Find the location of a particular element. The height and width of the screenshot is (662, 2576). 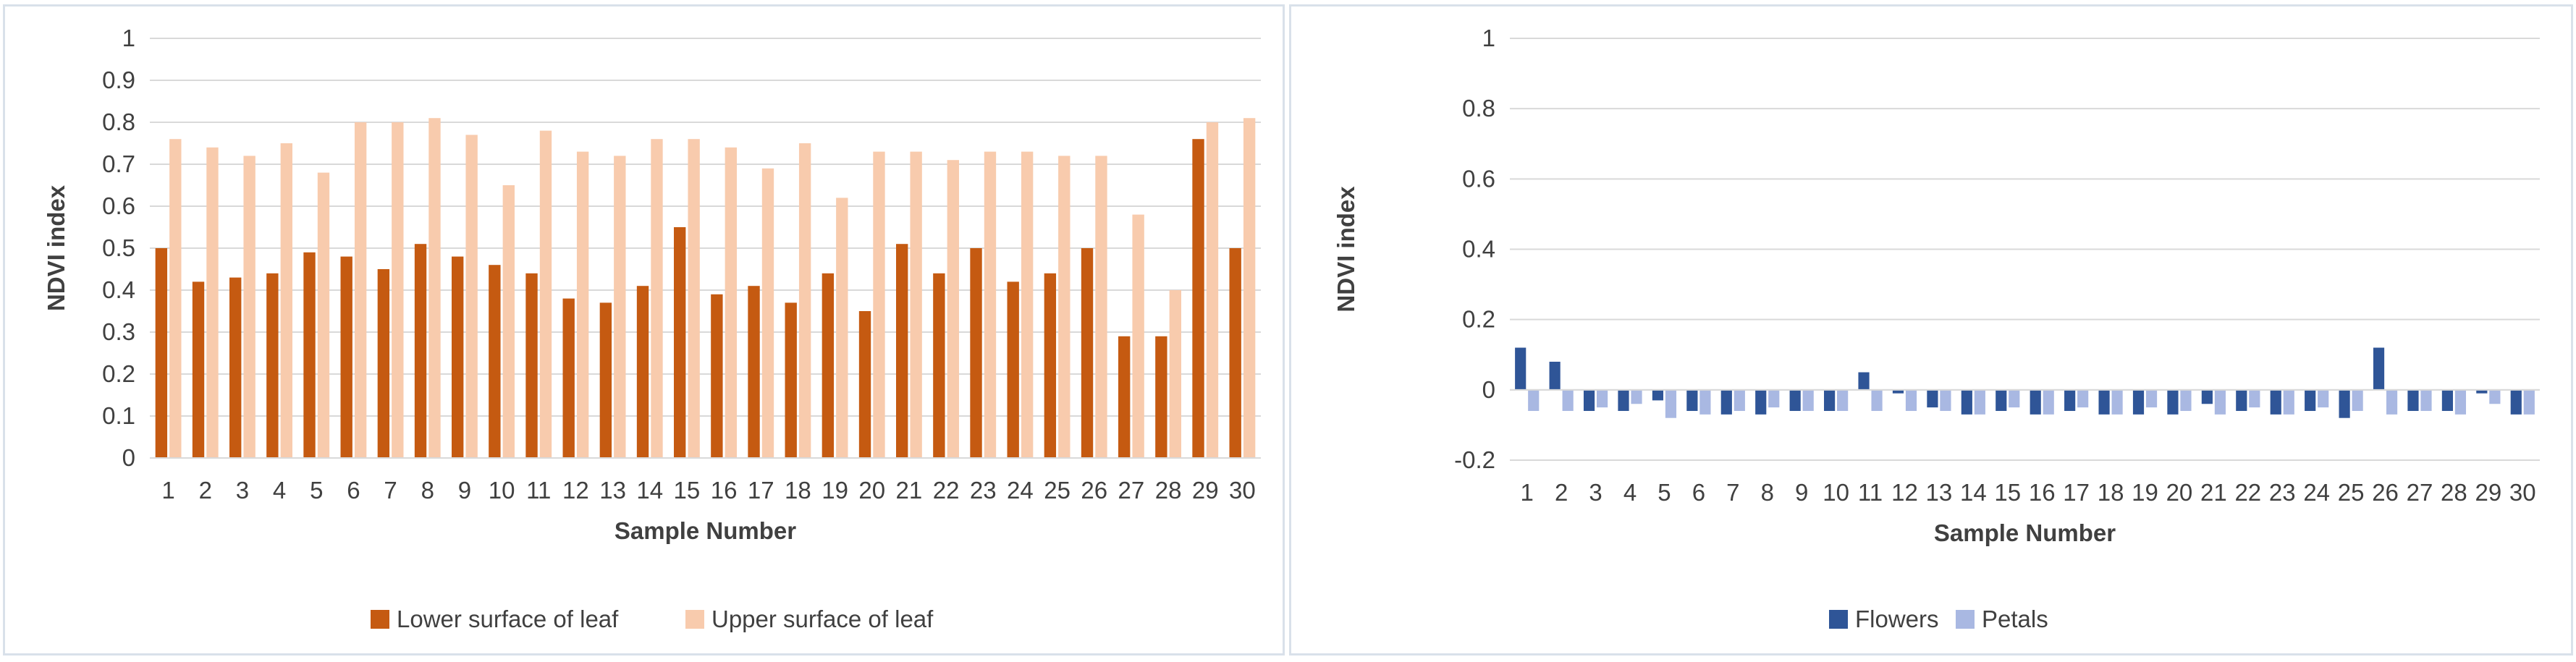

x-tick-label: 15 is located at coordinates (687, 490).